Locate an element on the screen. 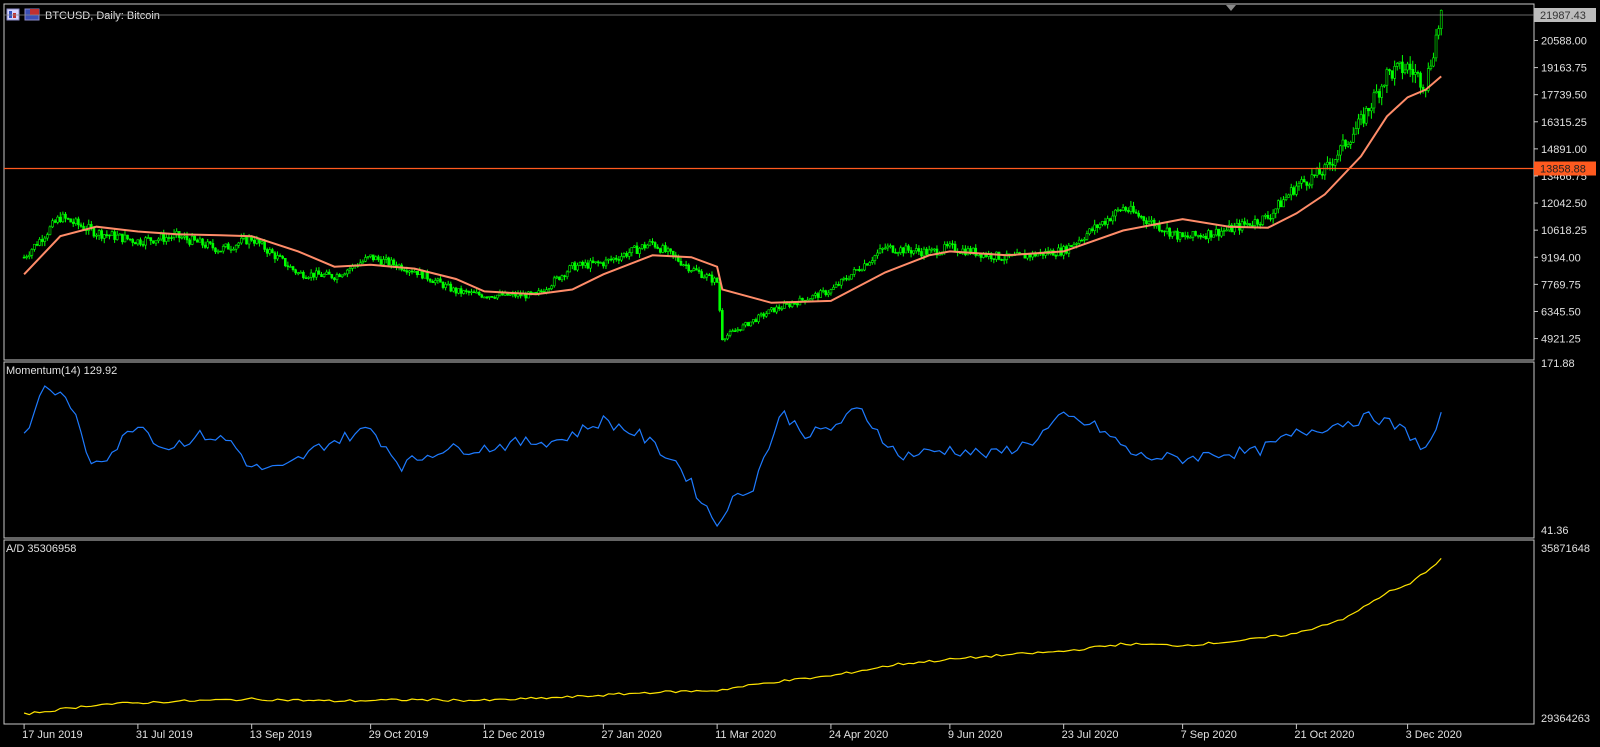  price-tick-label: 4921.25 is located at coordinates (1561, 340).